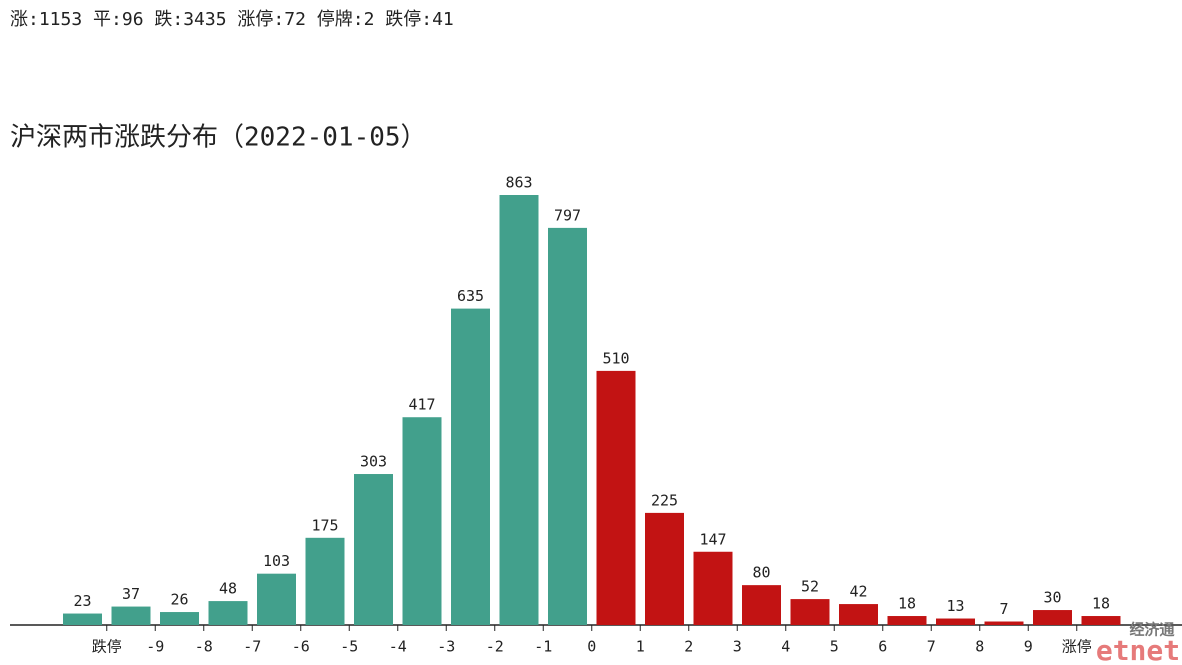 The height and width of the screenshot is (665, 1182). What do you see at coordinates (324, 525) in the screenshot?
I see `value-label: 175` at bounding box center [324, 525].